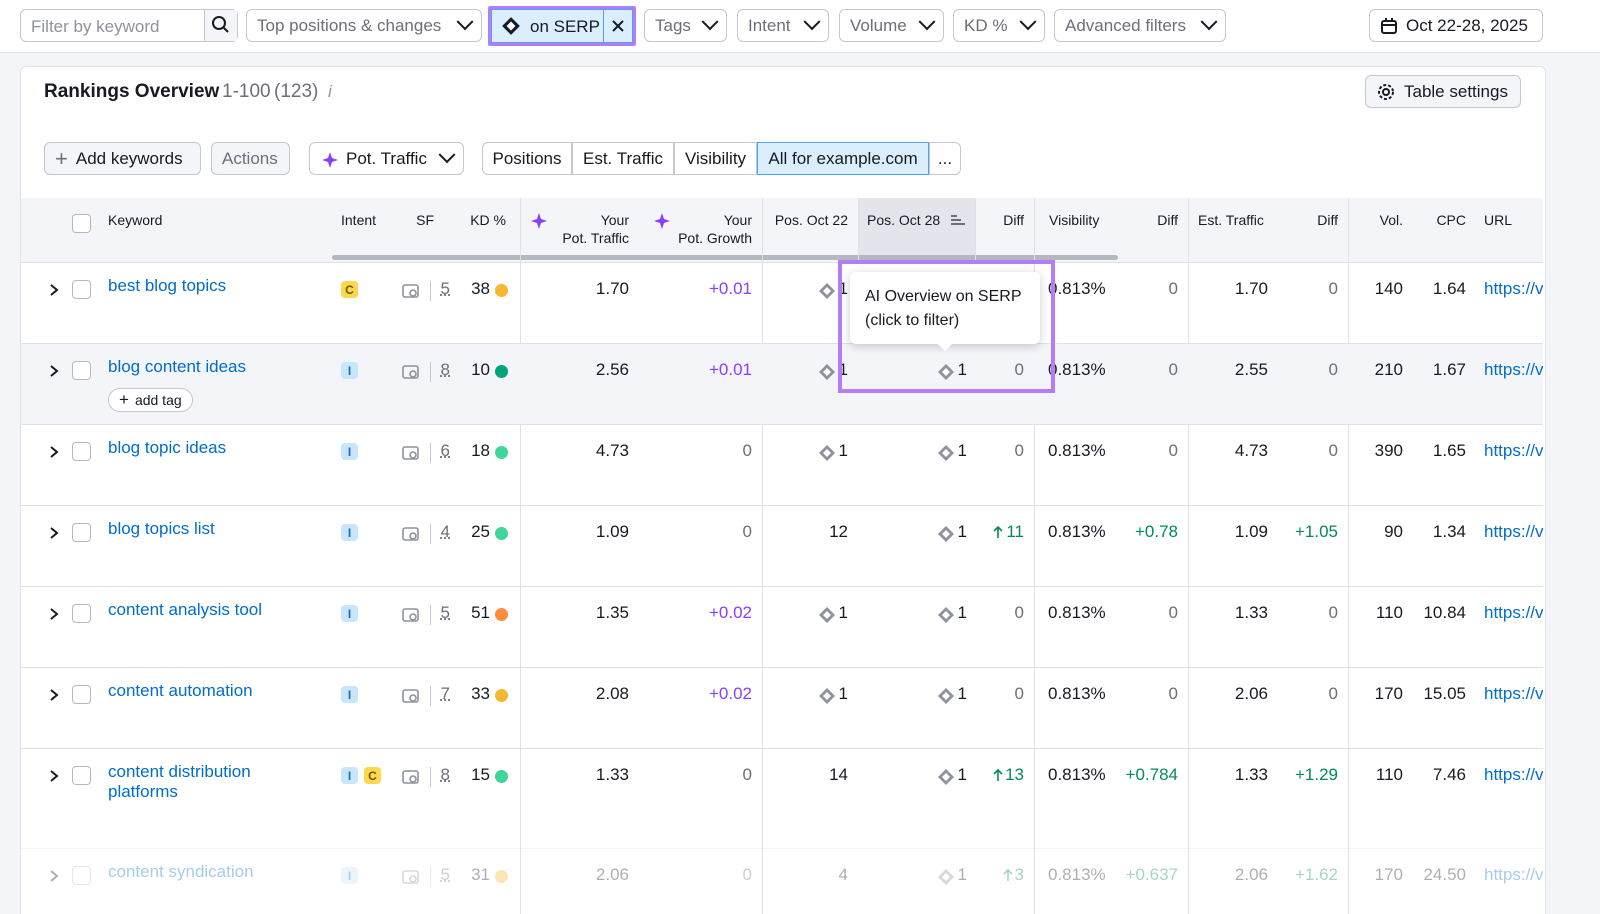  I want to click on keyword-link: blog content ideas, so click(193, 367).